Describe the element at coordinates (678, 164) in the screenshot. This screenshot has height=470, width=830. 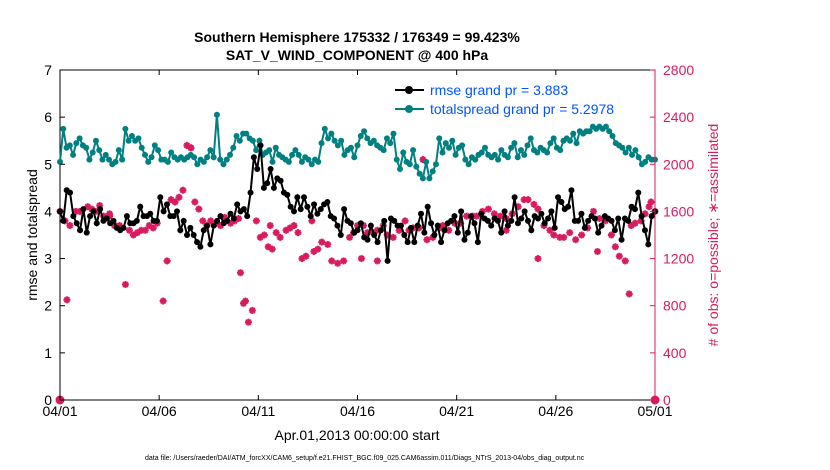
I see `y-right-tick-label: 2000` at that location.